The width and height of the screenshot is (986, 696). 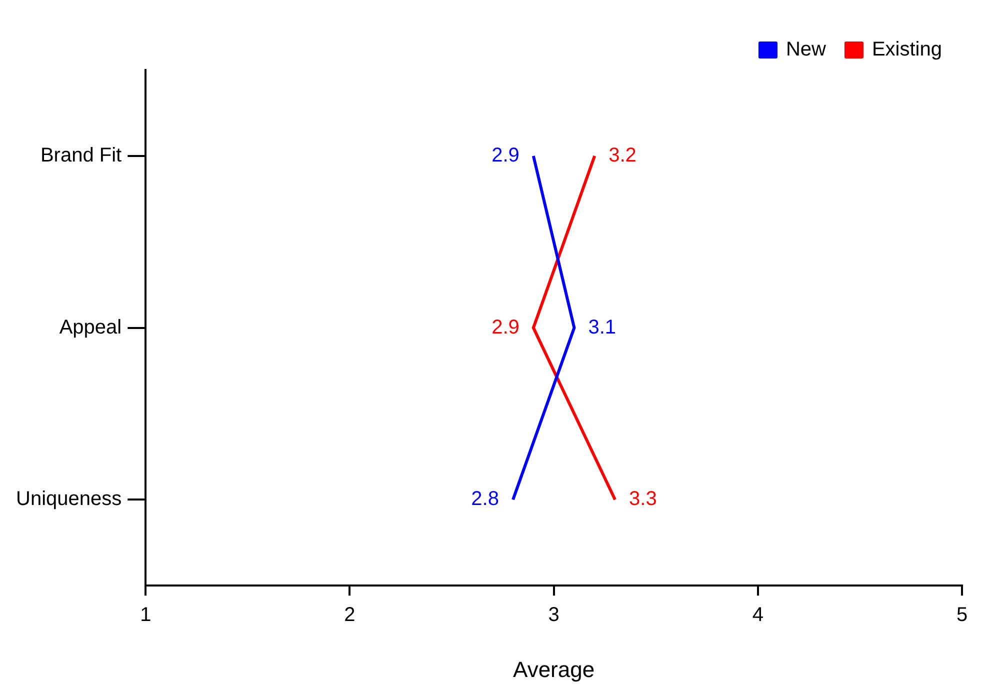 I want to click on y-tick-label: Uniqueness, so click(x=69, y=499).